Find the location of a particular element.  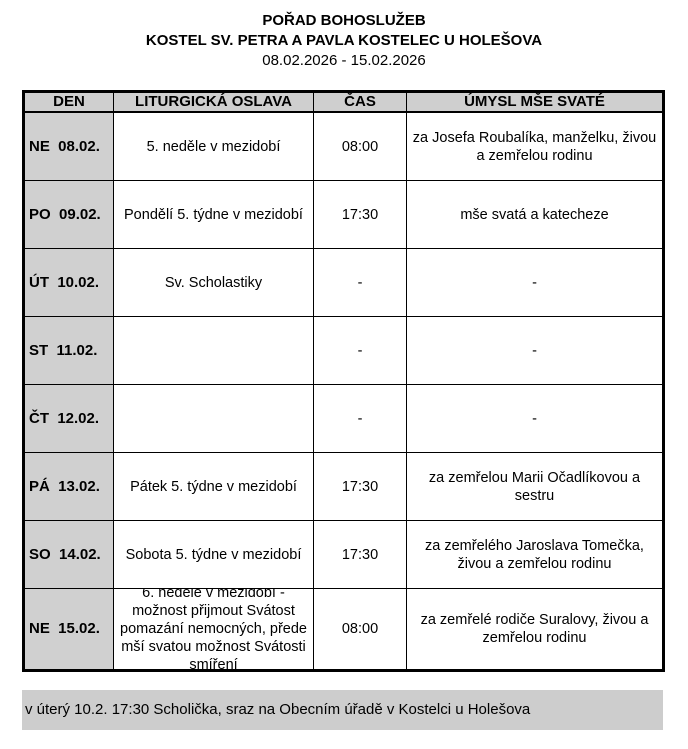

celebration-cell: Sv. Scholastiky is located at coordinates (213, 282).